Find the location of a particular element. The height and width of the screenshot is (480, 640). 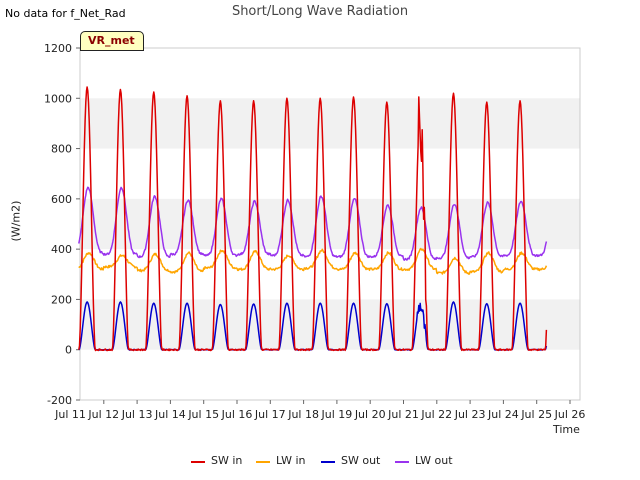

y-tick-label: -200 is located at coordinates (59, 400).